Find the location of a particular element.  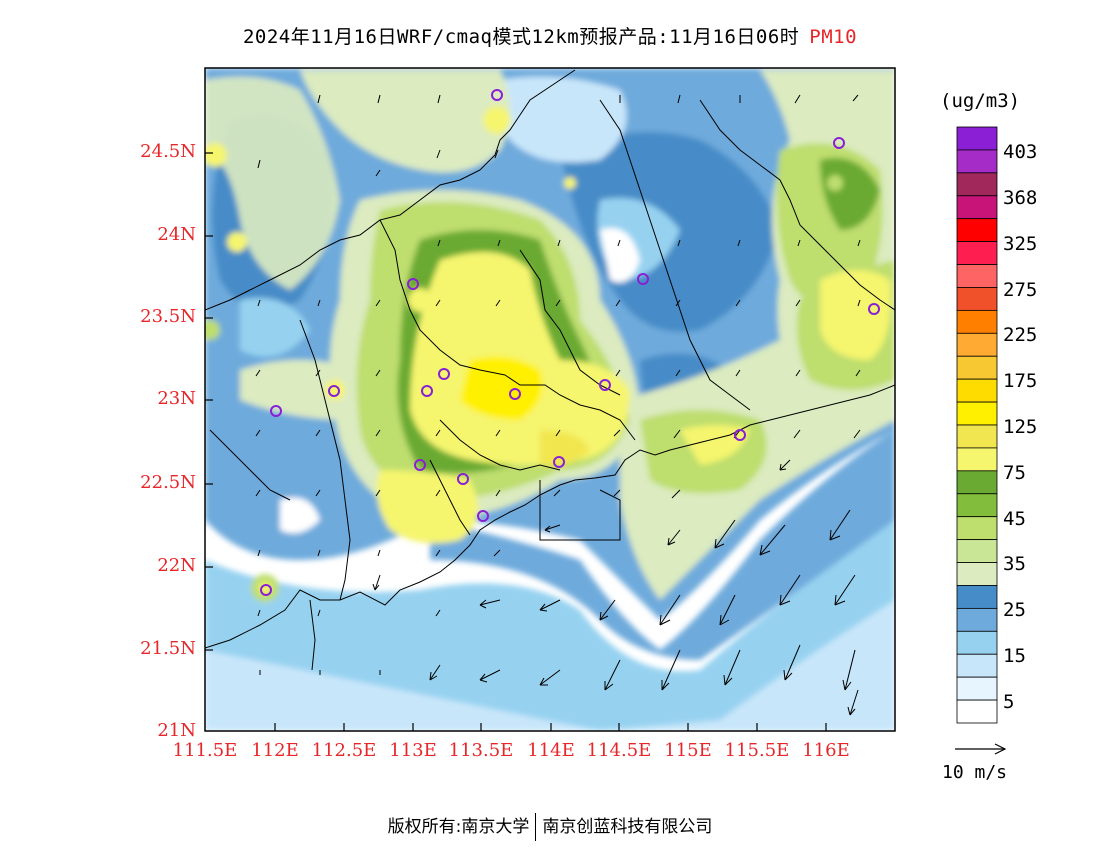

legend-label: 368 is located at coordinates (1020, 198).